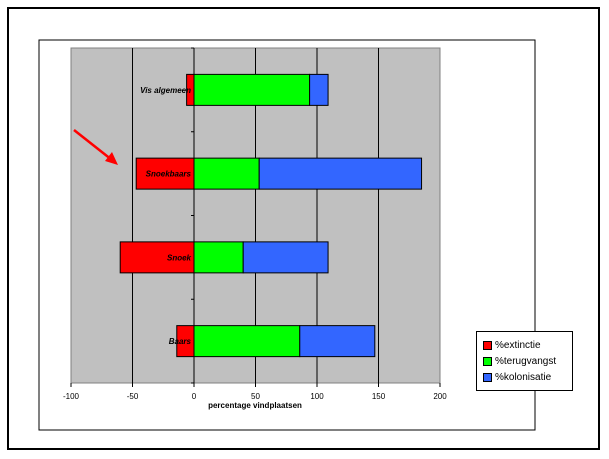 This screenshot has width=609, height=459. Describe the element at coordinates (180, 341) in the screenshot. I see `category-label: Baars` at that location.